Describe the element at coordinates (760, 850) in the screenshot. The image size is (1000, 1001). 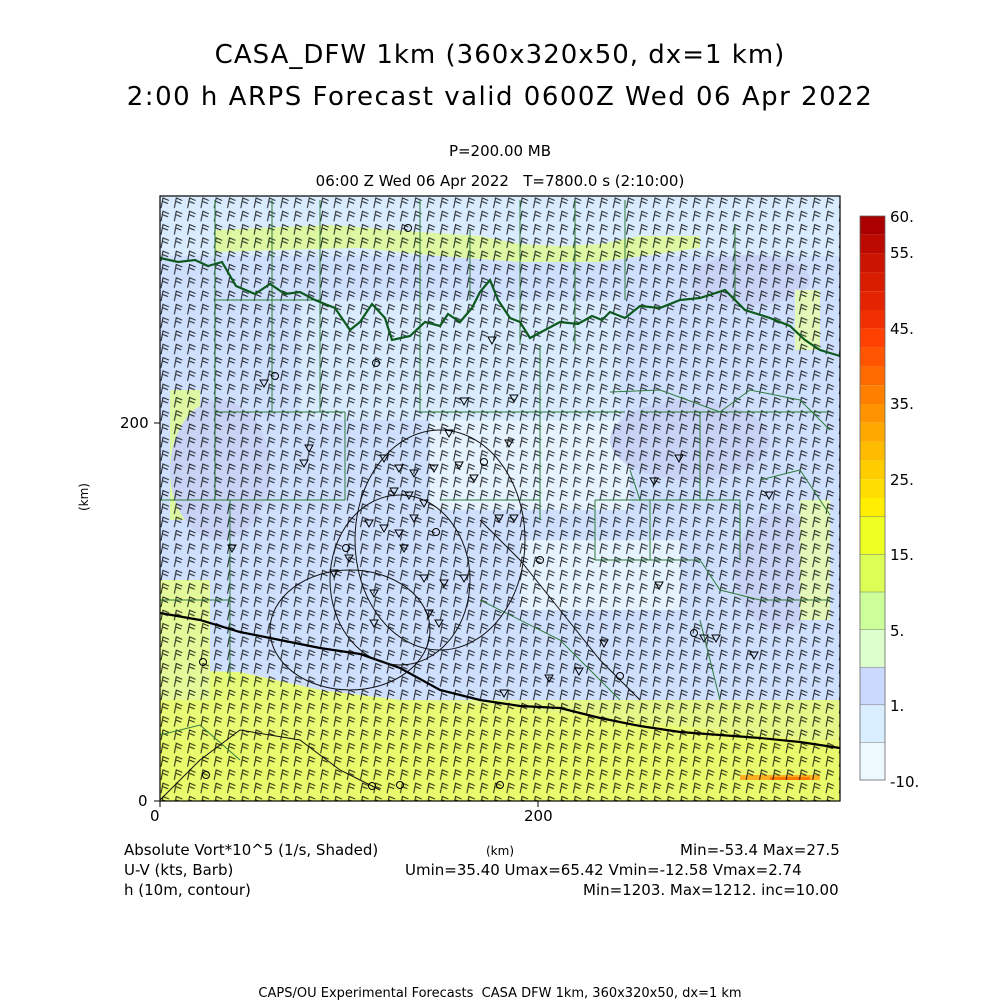
I see `legend-var1-stats: Min=-53.4 Max=27.5` at that location.